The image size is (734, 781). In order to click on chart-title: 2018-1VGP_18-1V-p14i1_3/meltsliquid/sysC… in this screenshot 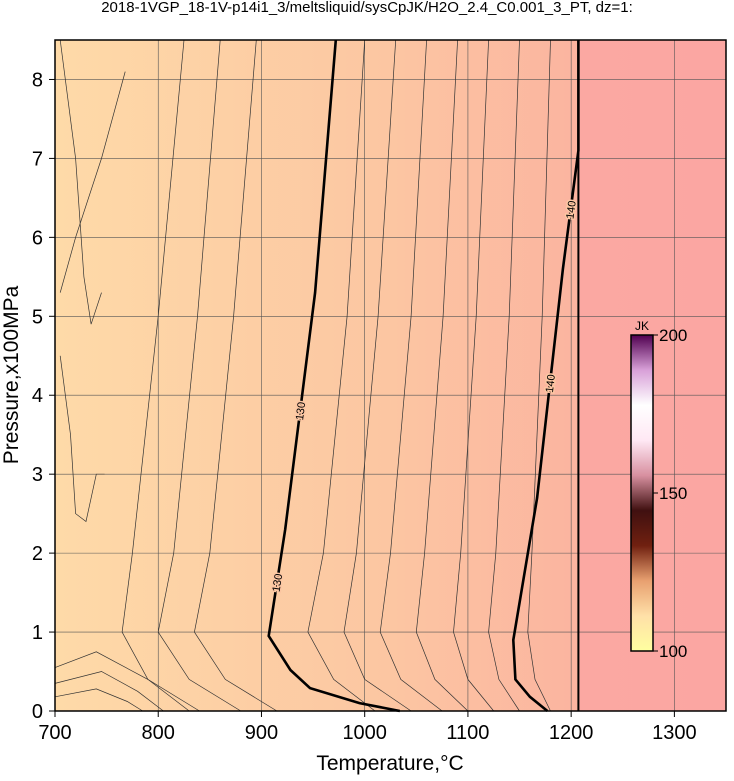, I will do `click(367, 8)`.